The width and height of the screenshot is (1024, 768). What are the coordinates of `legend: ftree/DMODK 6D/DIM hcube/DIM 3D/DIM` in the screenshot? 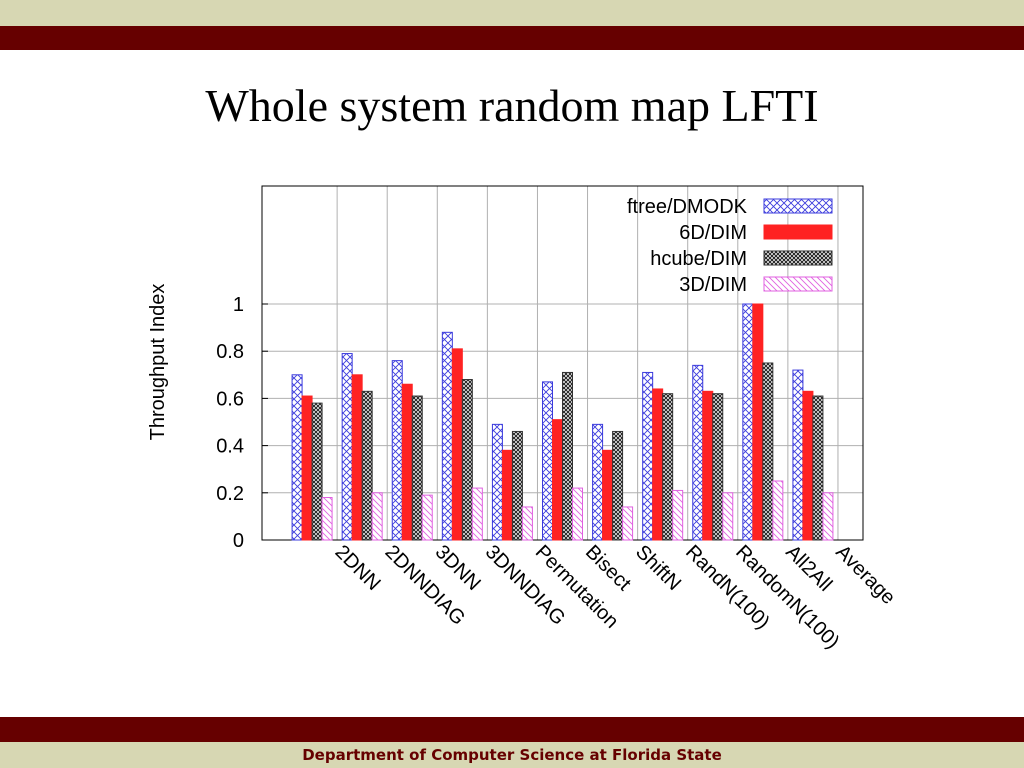 It's located at (730, 246).